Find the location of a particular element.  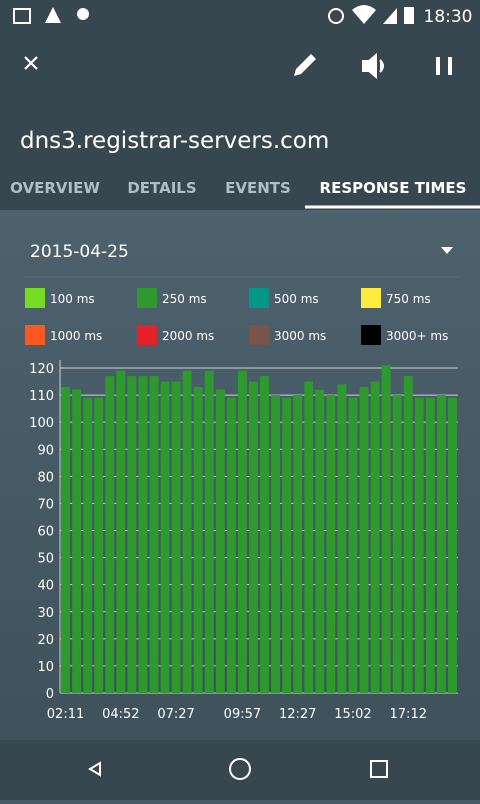

x-tick-label: 04:52 is located at coordinates (120, 714).